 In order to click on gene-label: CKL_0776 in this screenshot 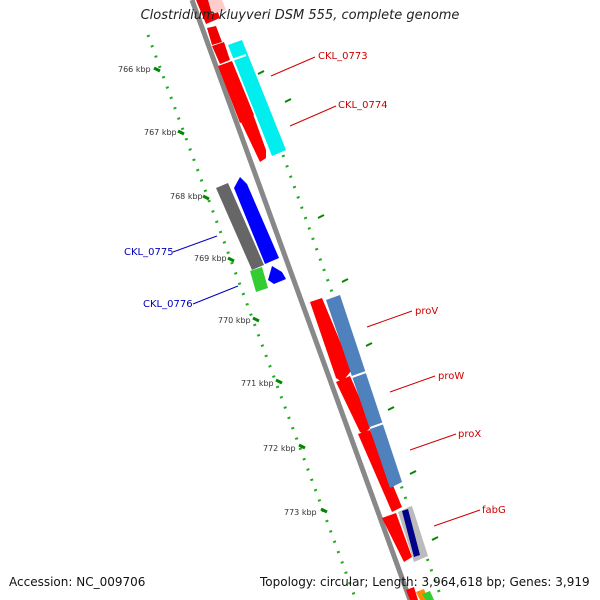, I will do `click(168, 304)`.